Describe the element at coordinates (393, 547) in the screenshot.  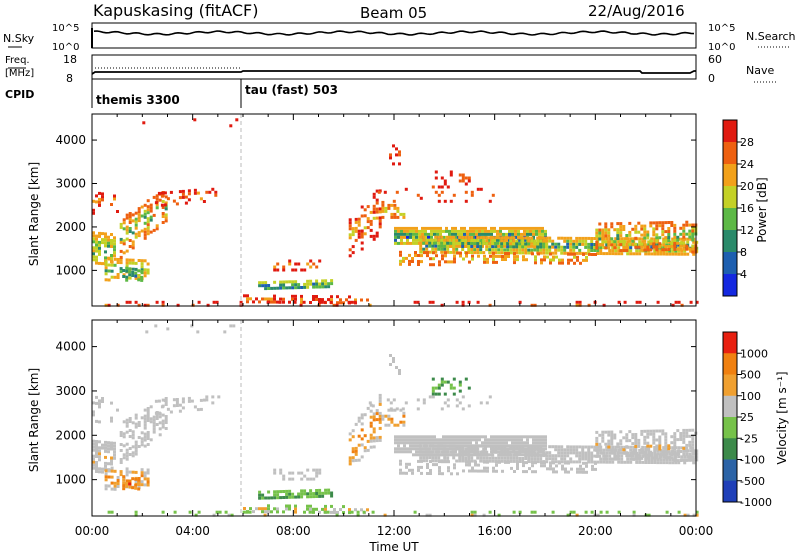
I see `x-axis-label: Time UT` at that location.